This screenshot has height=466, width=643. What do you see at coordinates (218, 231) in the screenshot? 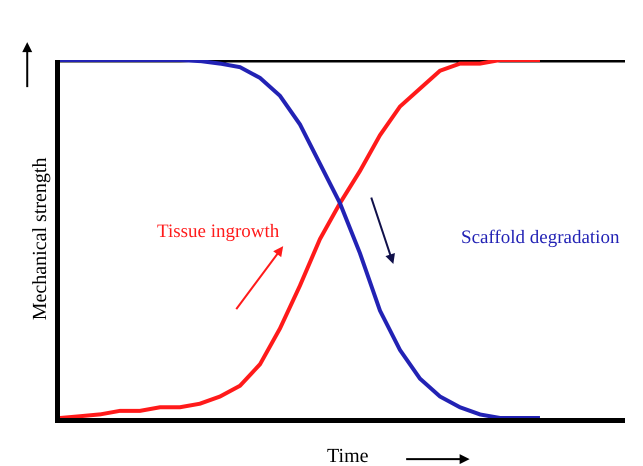
I see `series-label: Tissue ingrowth` at bounding box center [218, 231].